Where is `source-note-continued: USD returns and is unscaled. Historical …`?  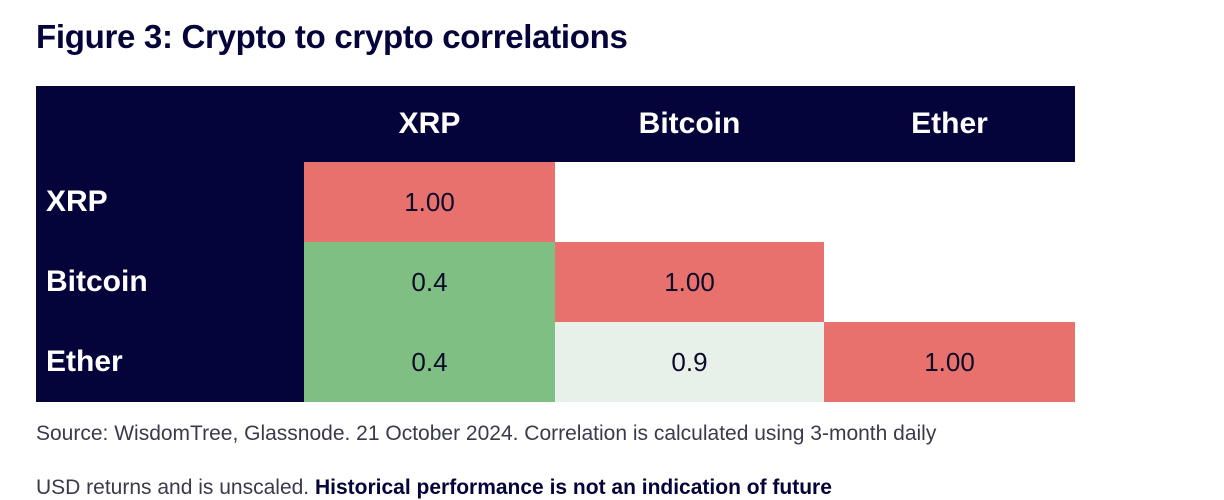
source-note-continued: USD returns and is unscaled. Historical … is located at coordinates (434, 488).